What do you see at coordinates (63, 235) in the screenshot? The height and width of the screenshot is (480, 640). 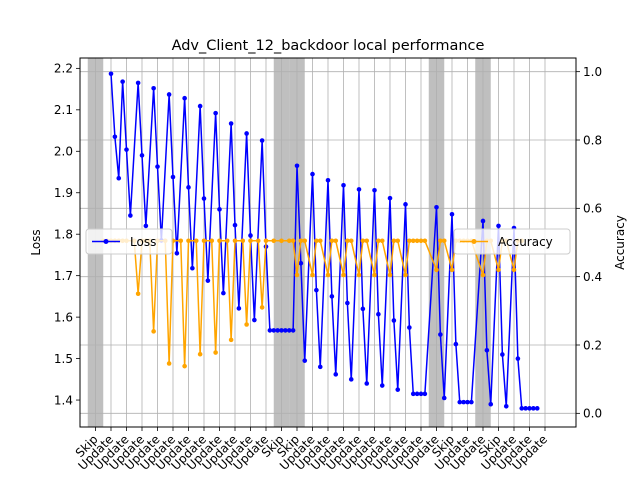 I see `left-tick-label: 1.8` at bounding box center [63, 235].